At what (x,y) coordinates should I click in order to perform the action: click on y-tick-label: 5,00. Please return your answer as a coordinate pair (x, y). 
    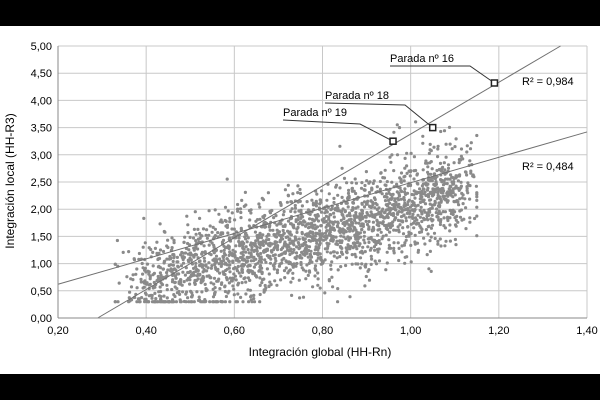
    Looking at the image, I should click on (41, 47).